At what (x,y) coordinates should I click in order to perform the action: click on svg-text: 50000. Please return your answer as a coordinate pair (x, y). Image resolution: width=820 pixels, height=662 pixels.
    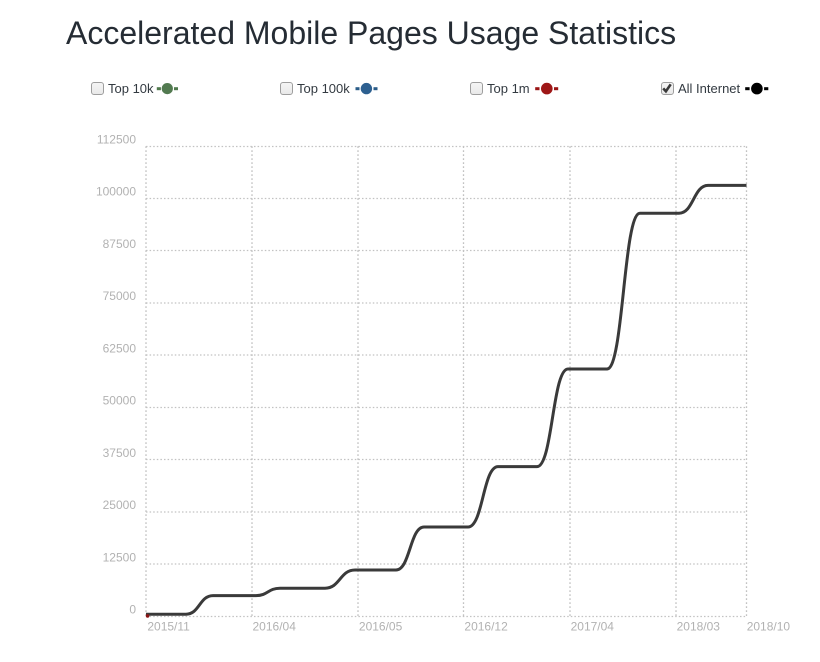
    Looking at the image, I should click on (120, 401).